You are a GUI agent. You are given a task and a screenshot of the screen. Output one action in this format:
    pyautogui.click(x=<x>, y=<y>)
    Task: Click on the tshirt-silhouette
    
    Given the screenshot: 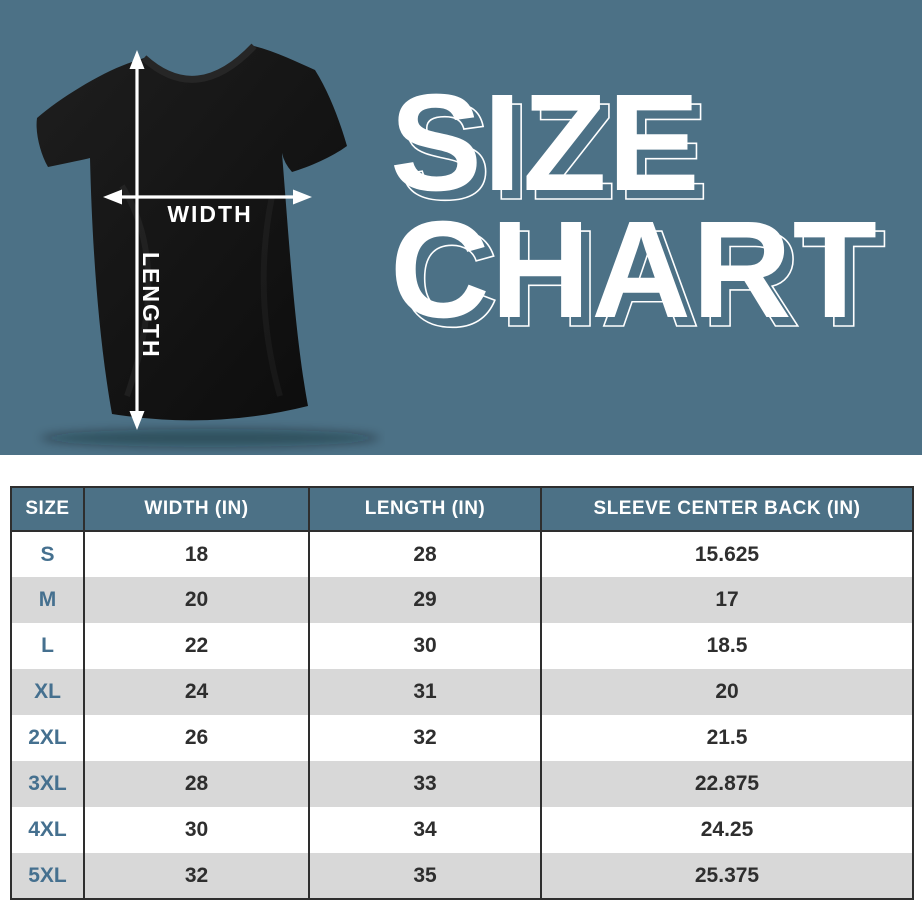 What is the action you would take?
    pyautogui.click(x=191, y=233)
    